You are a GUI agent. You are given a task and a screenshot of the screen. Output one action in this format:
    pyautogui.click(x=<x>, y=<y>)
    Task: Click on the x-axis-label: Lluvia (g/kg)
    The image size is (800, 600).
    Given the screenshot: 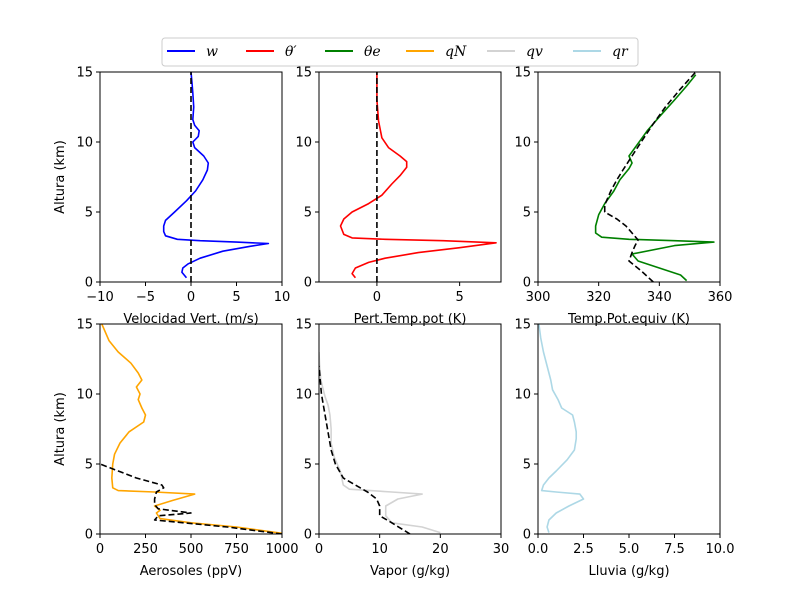 What is the action you would take?
    pyautogui.click(x=628, y=571)
    